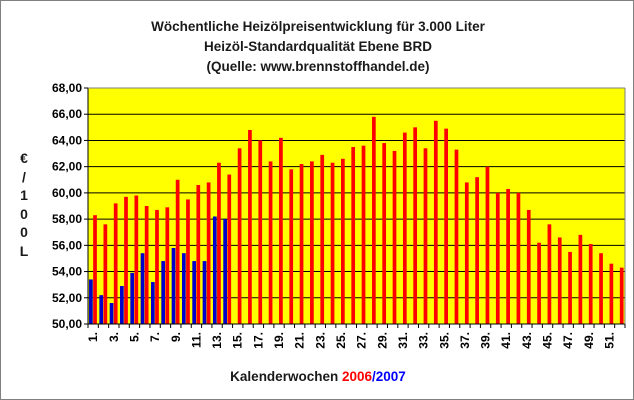  I want to click on y-tick-label: 62,00, so click(67, 167).